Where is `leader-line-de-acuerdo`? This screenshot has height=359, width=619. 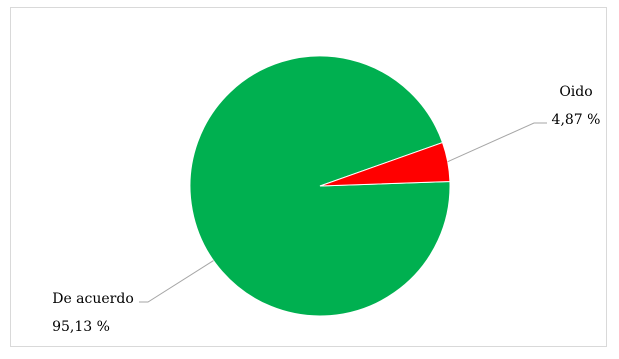
leader-line-de-acuerdo is located at coordinates (176, 281).